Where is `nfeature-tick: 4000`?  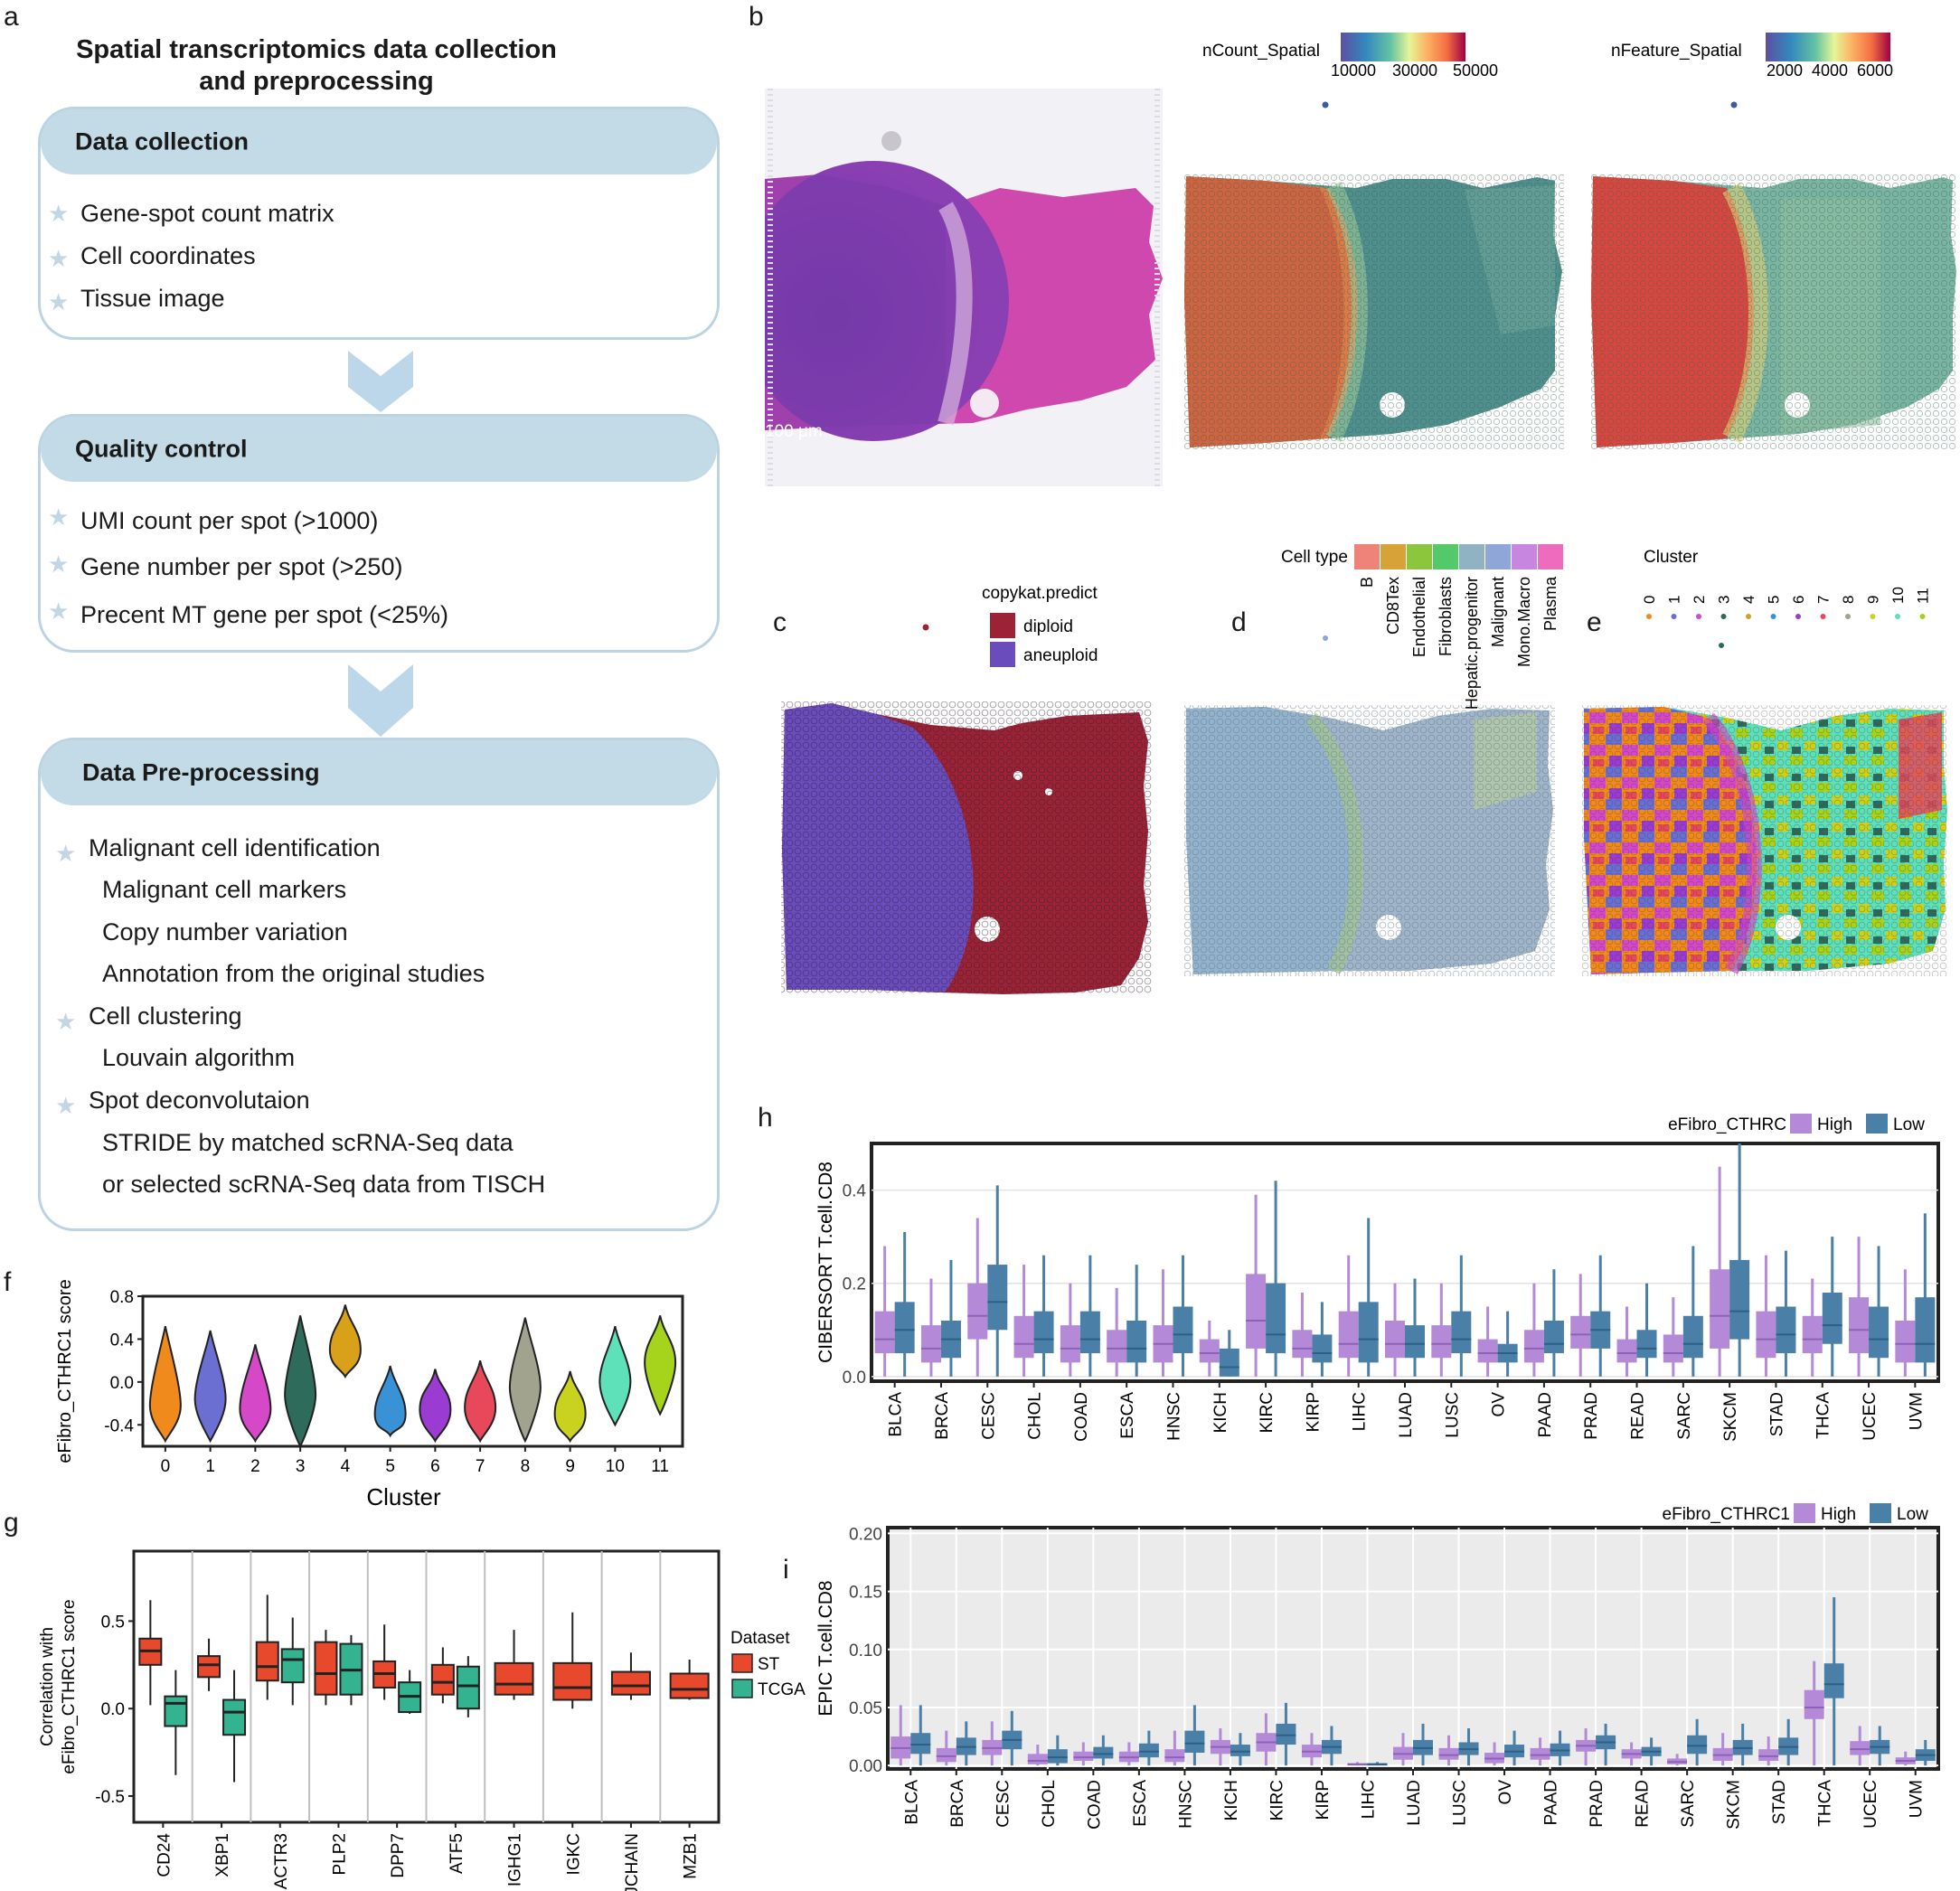
nfeature-tick: 4000 is located at coordinates (1830, 70).